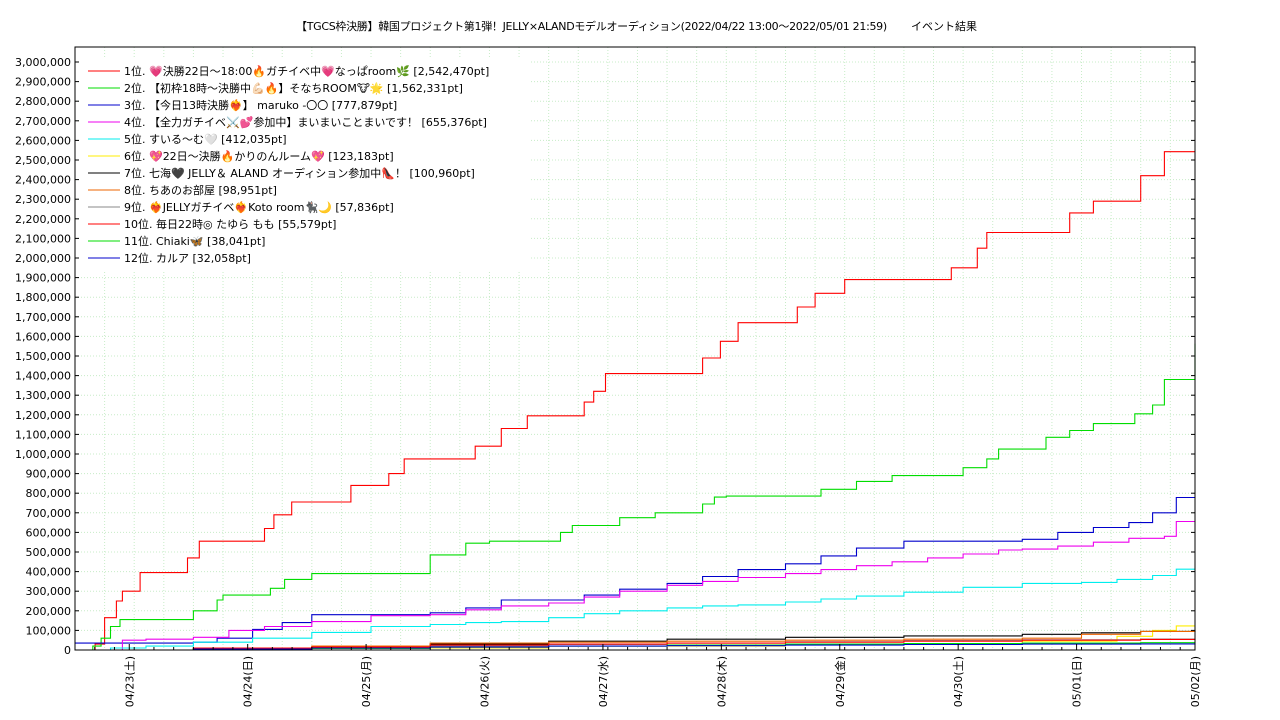 The height and width of the screenshot is (720, 1280). What do you see at coordinates (43, 258) in the screenshot?
I see `y-tick-label: 2,000,000` at bounding box center [43, 258].